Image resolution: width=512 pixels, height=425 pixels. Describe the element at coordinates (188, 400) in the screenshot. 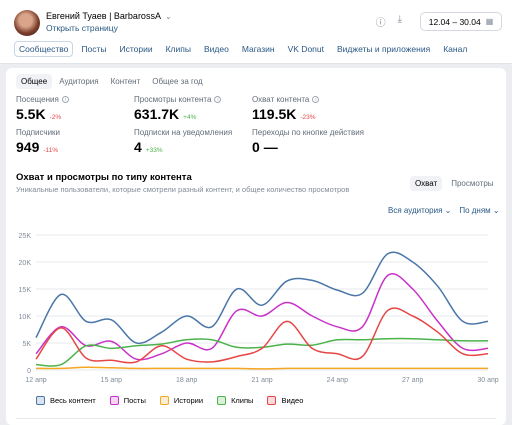

I see `legend-label: Истории` at that location.